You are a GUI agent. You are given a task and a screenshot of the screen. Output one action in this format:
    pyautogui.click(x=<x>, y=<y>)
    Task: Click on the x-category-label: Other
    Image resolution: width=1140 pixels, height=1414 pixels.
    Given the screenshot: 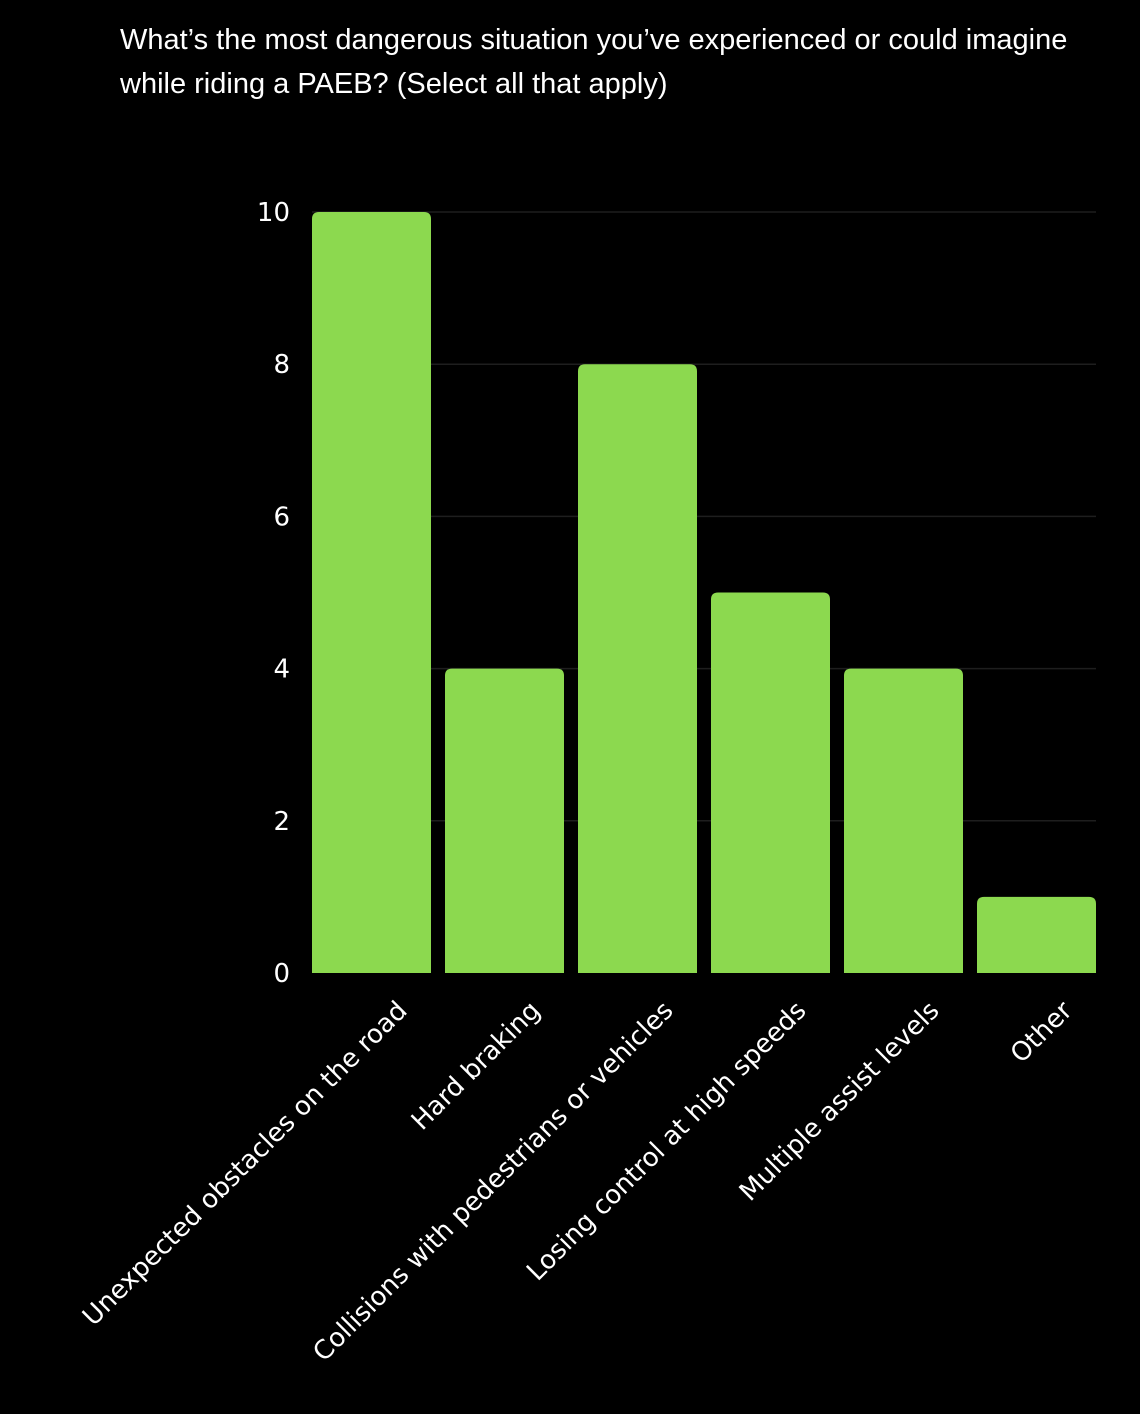 What is the action you would take?
    pyautogui.click(x=1042, y=1033)
    